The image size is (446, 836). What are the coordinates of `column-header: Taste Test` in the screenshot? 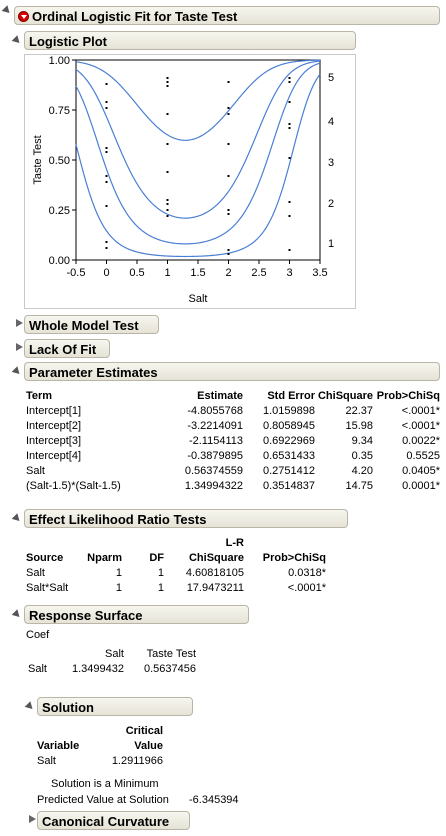 It's located at (171, 653).